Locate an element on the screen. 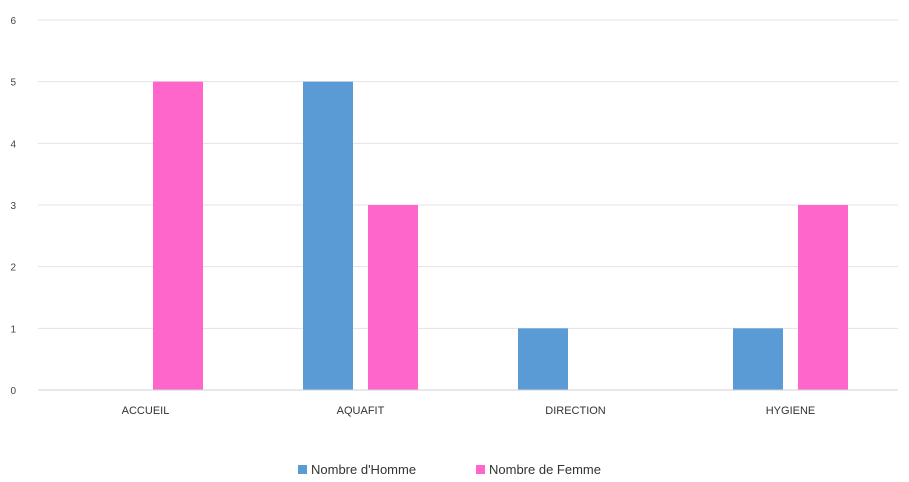  legend-label-series-1: Nombre d'Homme is located at coordinates (363, 469).